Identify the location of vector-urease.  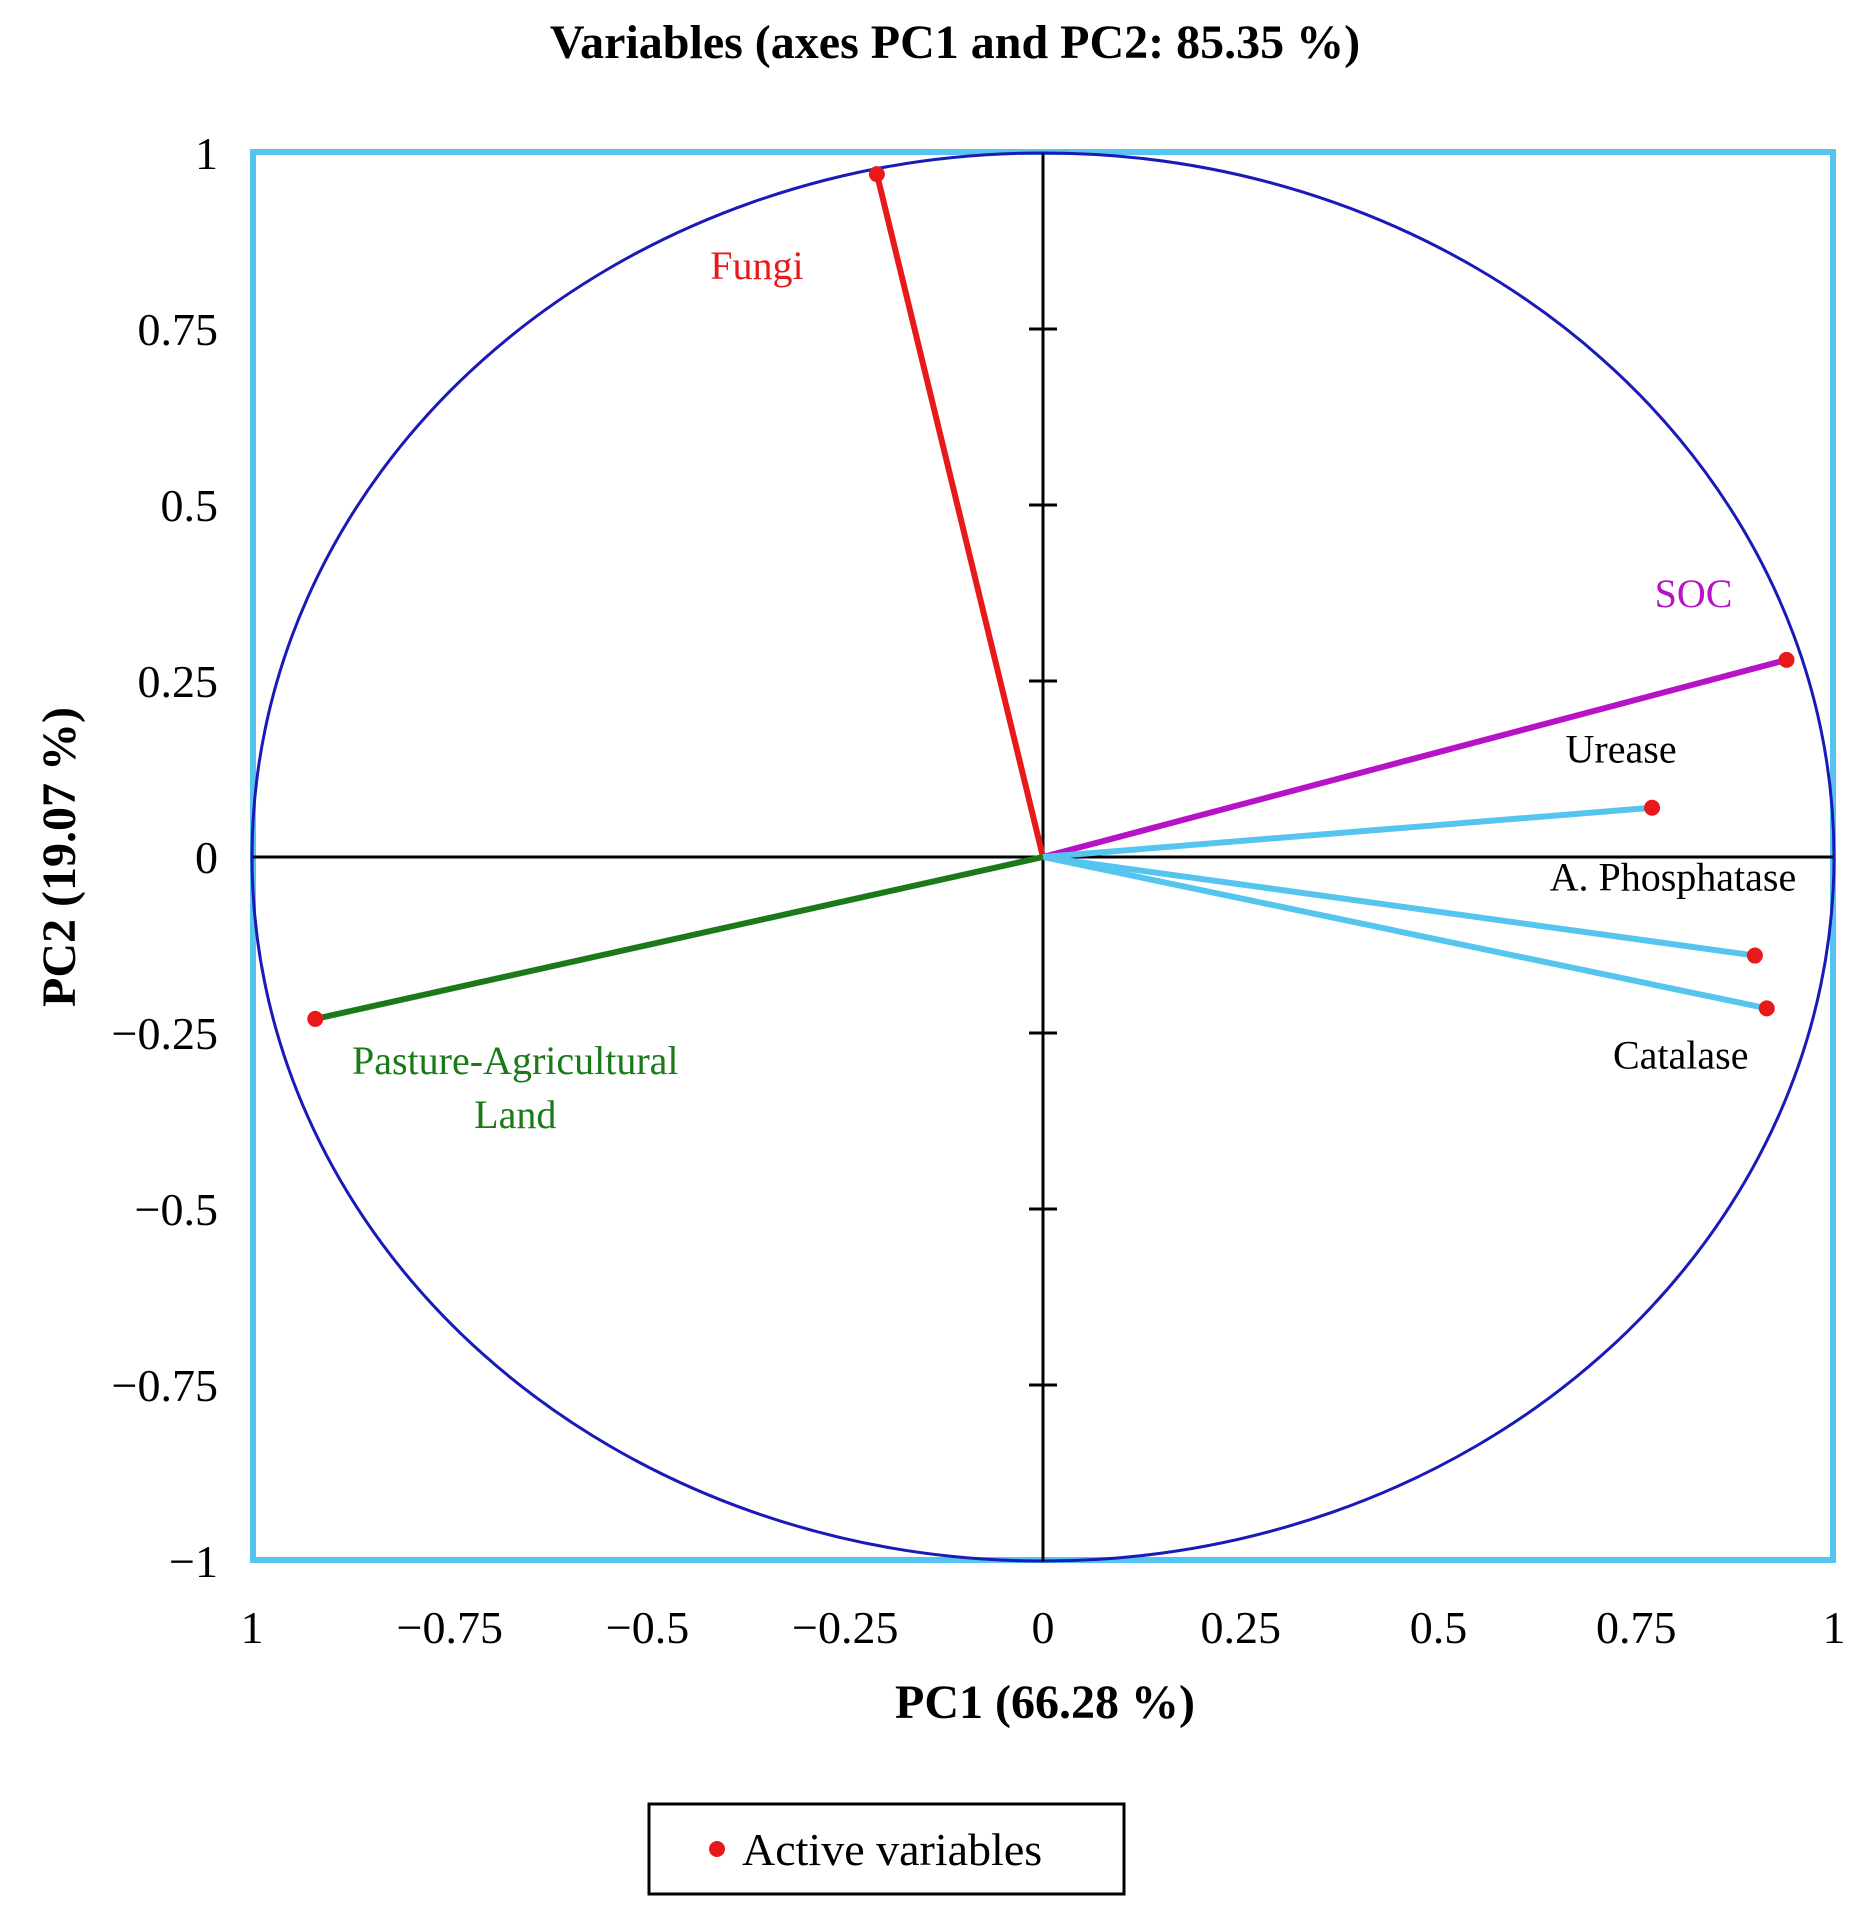
(1347, 832).